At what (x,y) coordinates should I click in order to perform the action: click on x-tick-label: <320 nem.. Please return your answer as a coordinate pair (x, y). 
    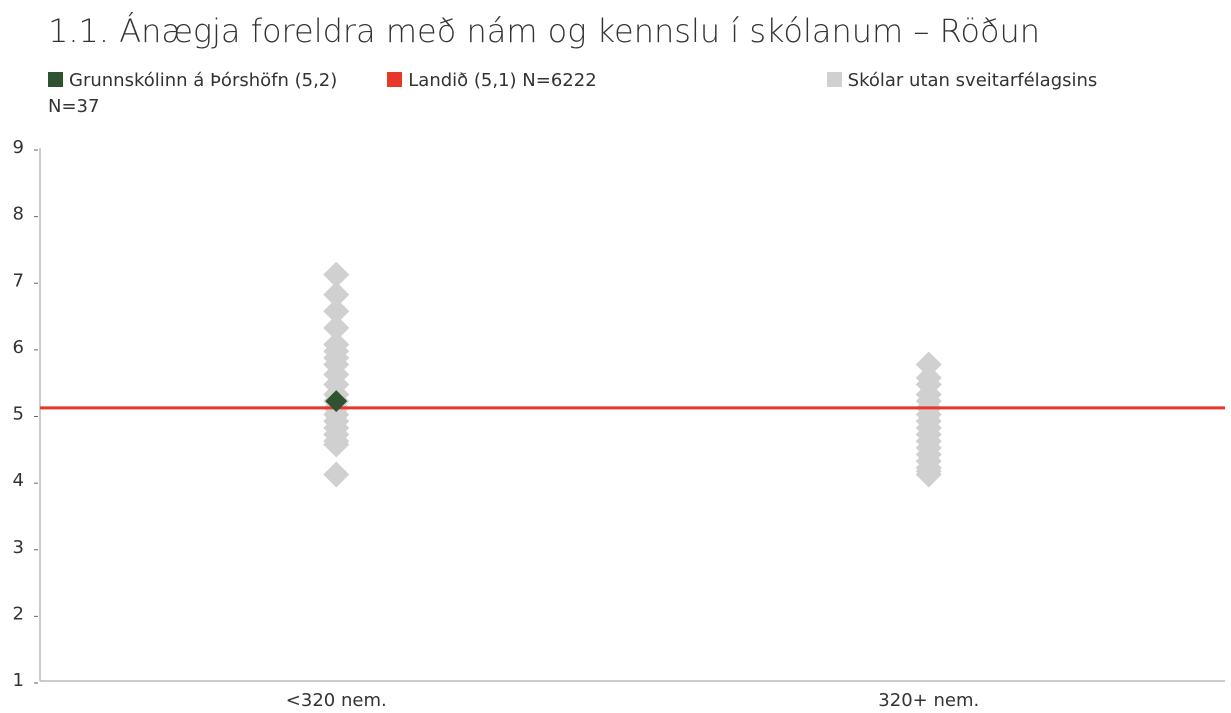
    Looking at the image, I should click on (336, 700).